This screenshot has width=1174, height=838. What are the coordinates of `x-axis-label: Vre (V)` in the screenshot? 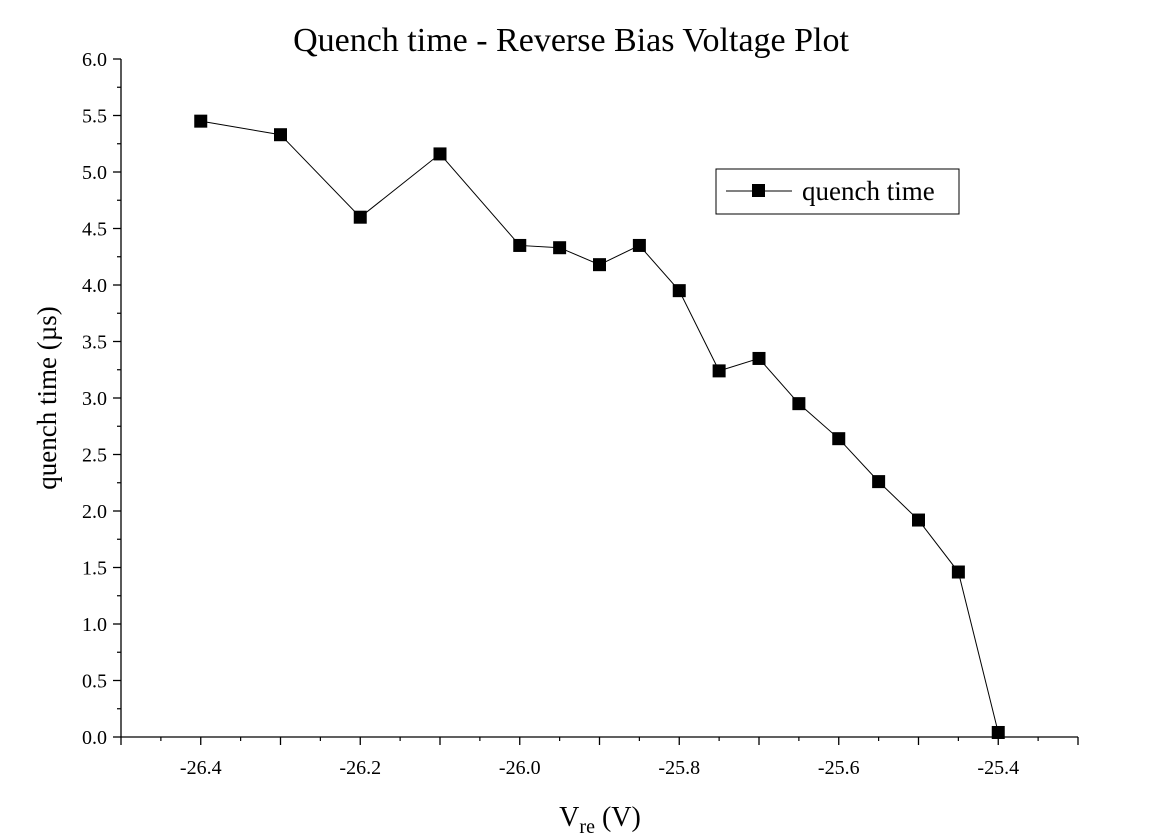 It's located at (600, 820).